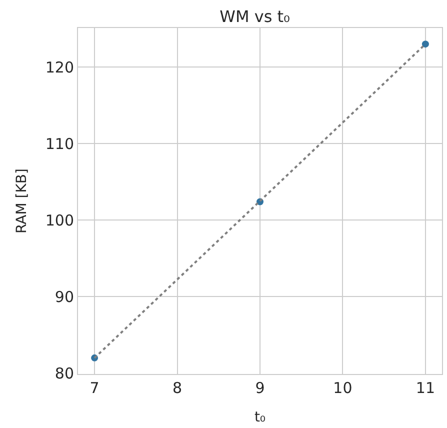  I want to click on y-tick-label: 90, so click(64, 297).